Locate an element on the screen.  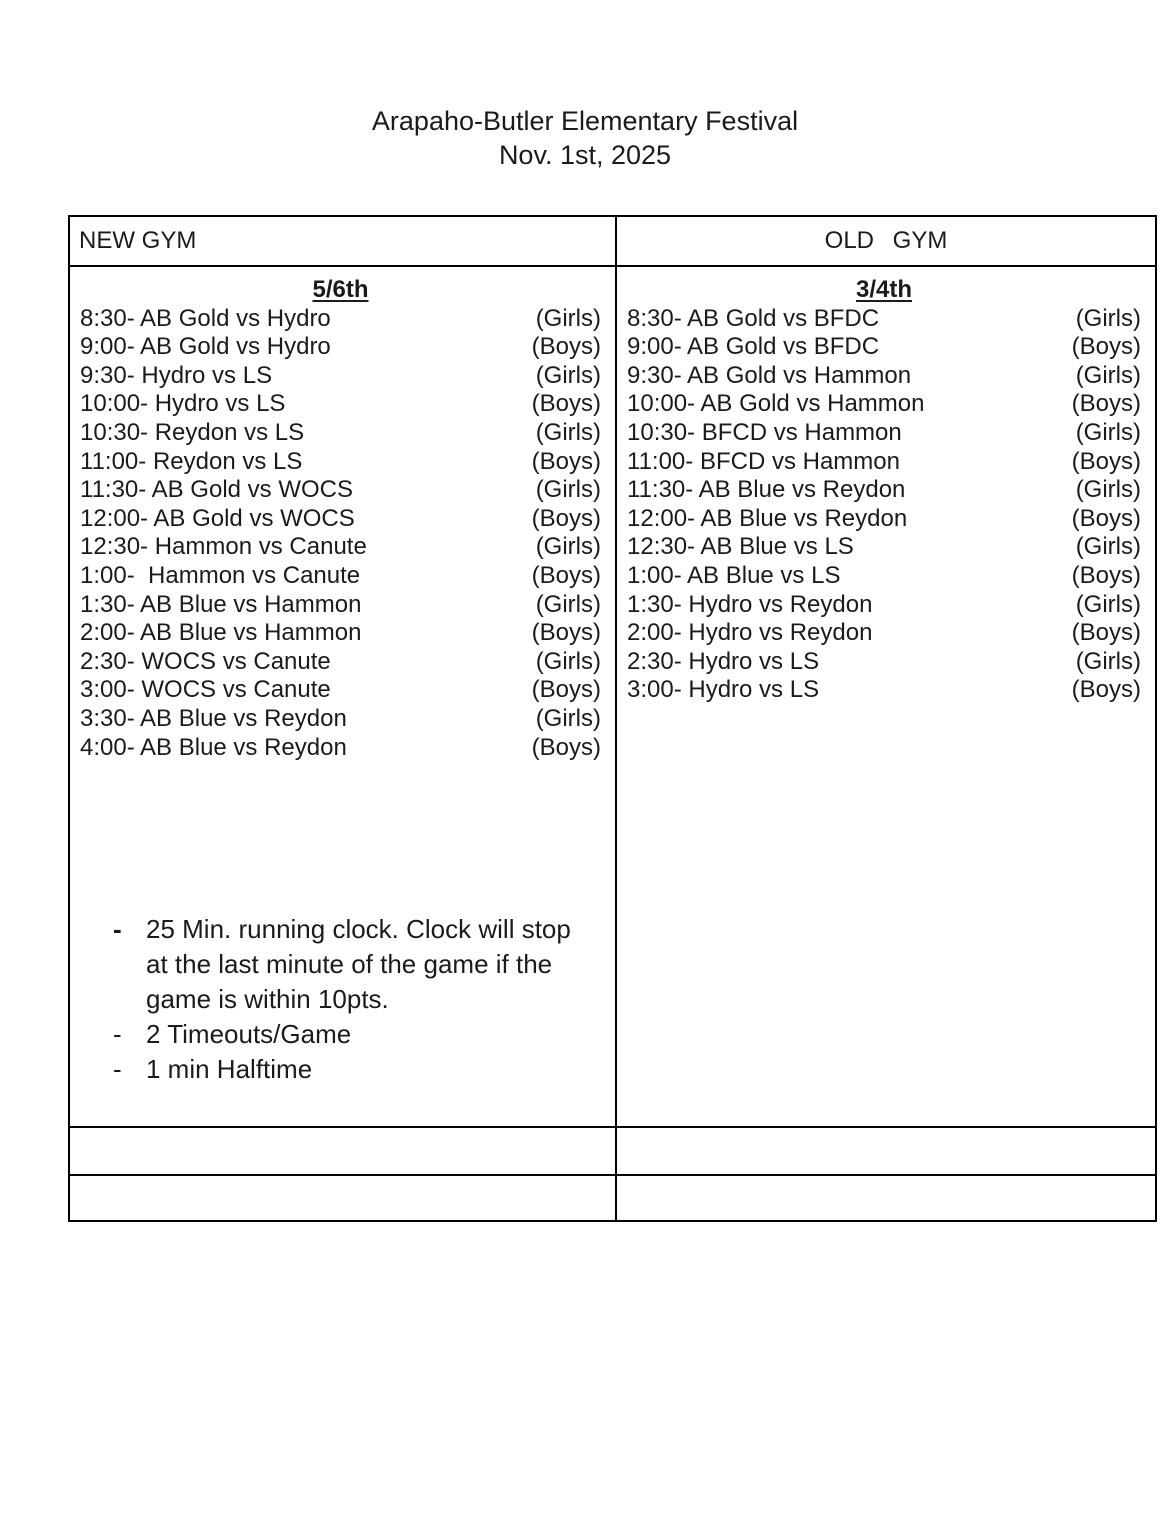
game-matchup: 10:30- BFCD vs Hammon is located at coordinates (764, 432).